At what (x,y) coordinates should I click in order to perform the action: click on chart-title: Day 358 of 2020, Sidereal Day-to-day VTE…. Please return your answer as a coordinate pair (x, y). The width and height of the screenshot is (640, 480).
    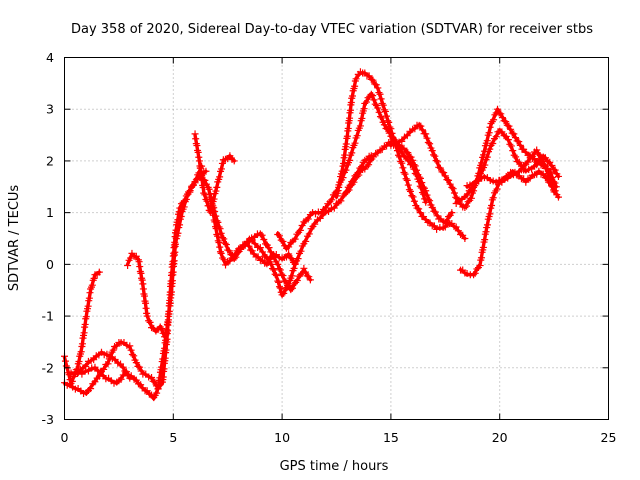
    Looking at the image, I should click on (332, 29).